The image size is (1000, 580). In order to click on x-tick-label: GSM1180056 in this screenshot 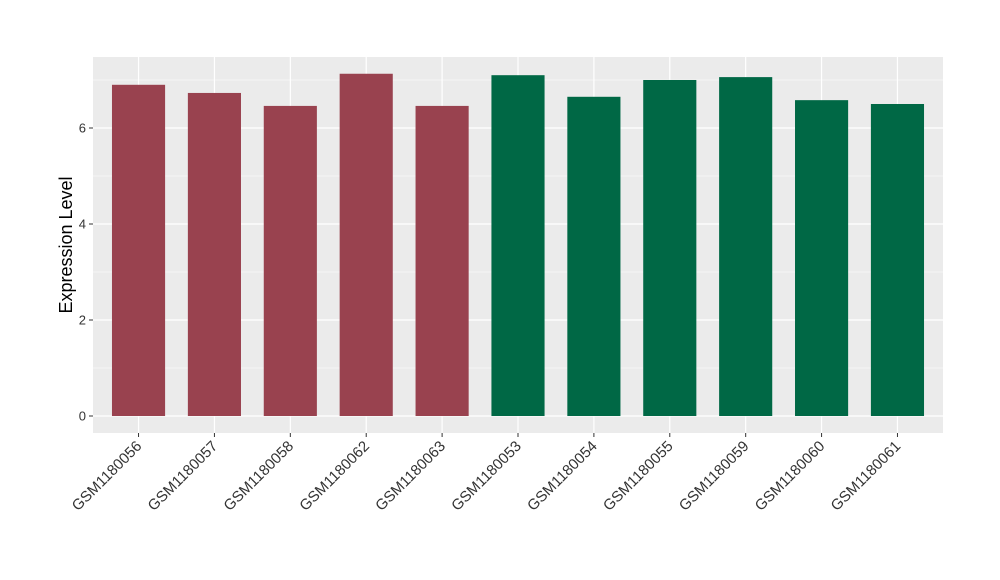, I will do `click(107, 476)`.